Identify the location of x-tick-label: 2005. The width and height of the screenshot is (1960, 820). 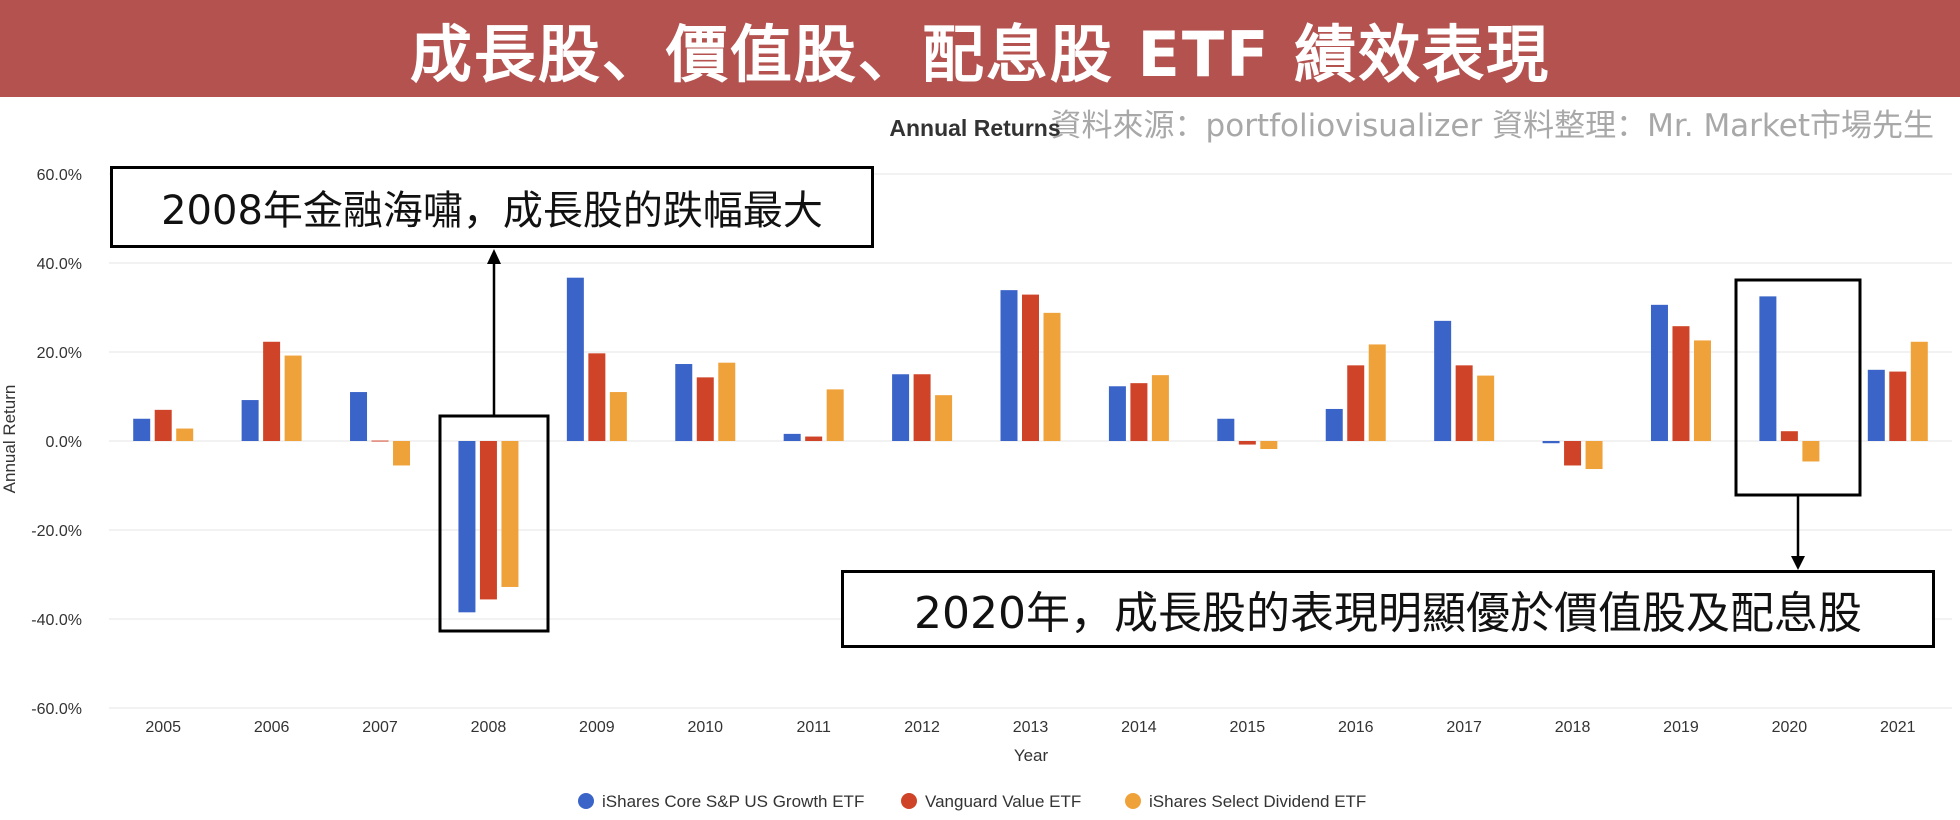
(163, 727).